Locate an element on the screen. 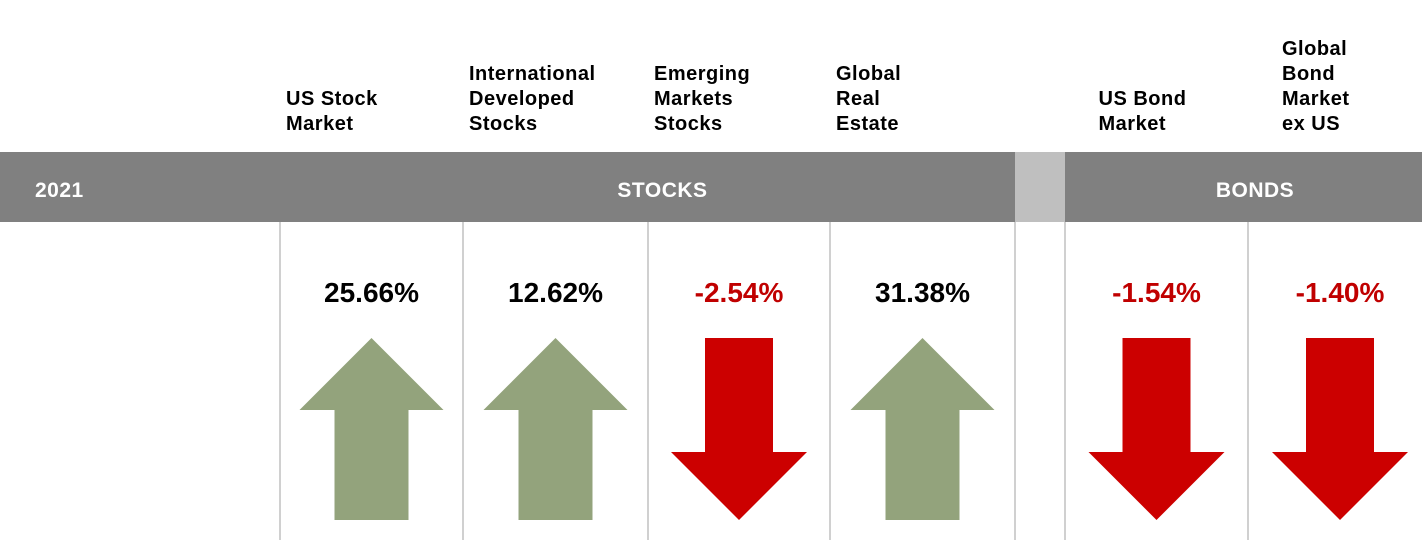  return-value: -1.40% is located at coordinates (1340, 292).